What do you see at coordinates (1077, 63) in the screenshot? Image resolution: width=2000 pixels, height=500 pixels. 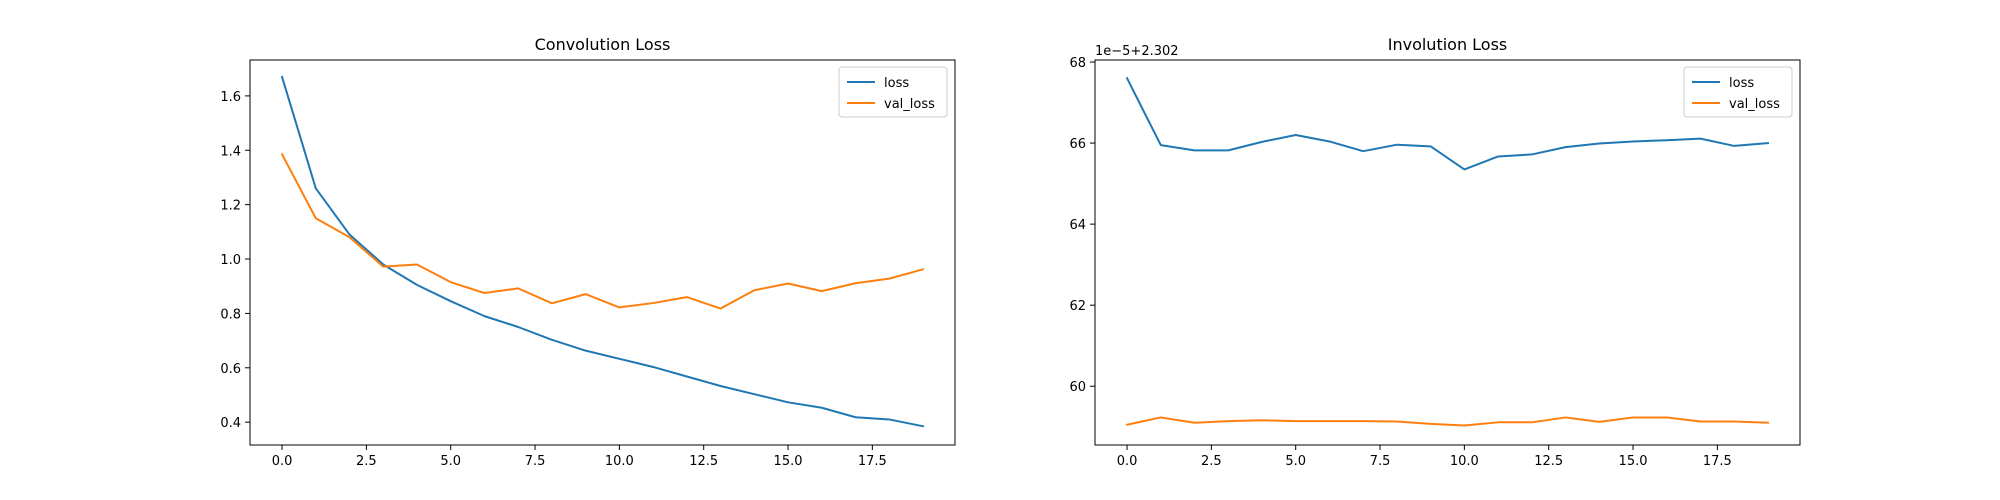 I see `involution-loss-y-tick-label: 68` at bounding box center [1077, 63].